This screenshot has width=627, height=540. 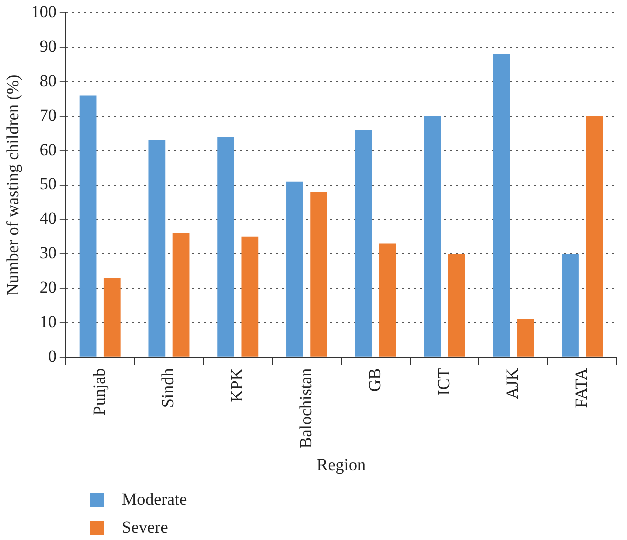 I want to click on x-tick-label: KPK, so click(x=237, y=385).